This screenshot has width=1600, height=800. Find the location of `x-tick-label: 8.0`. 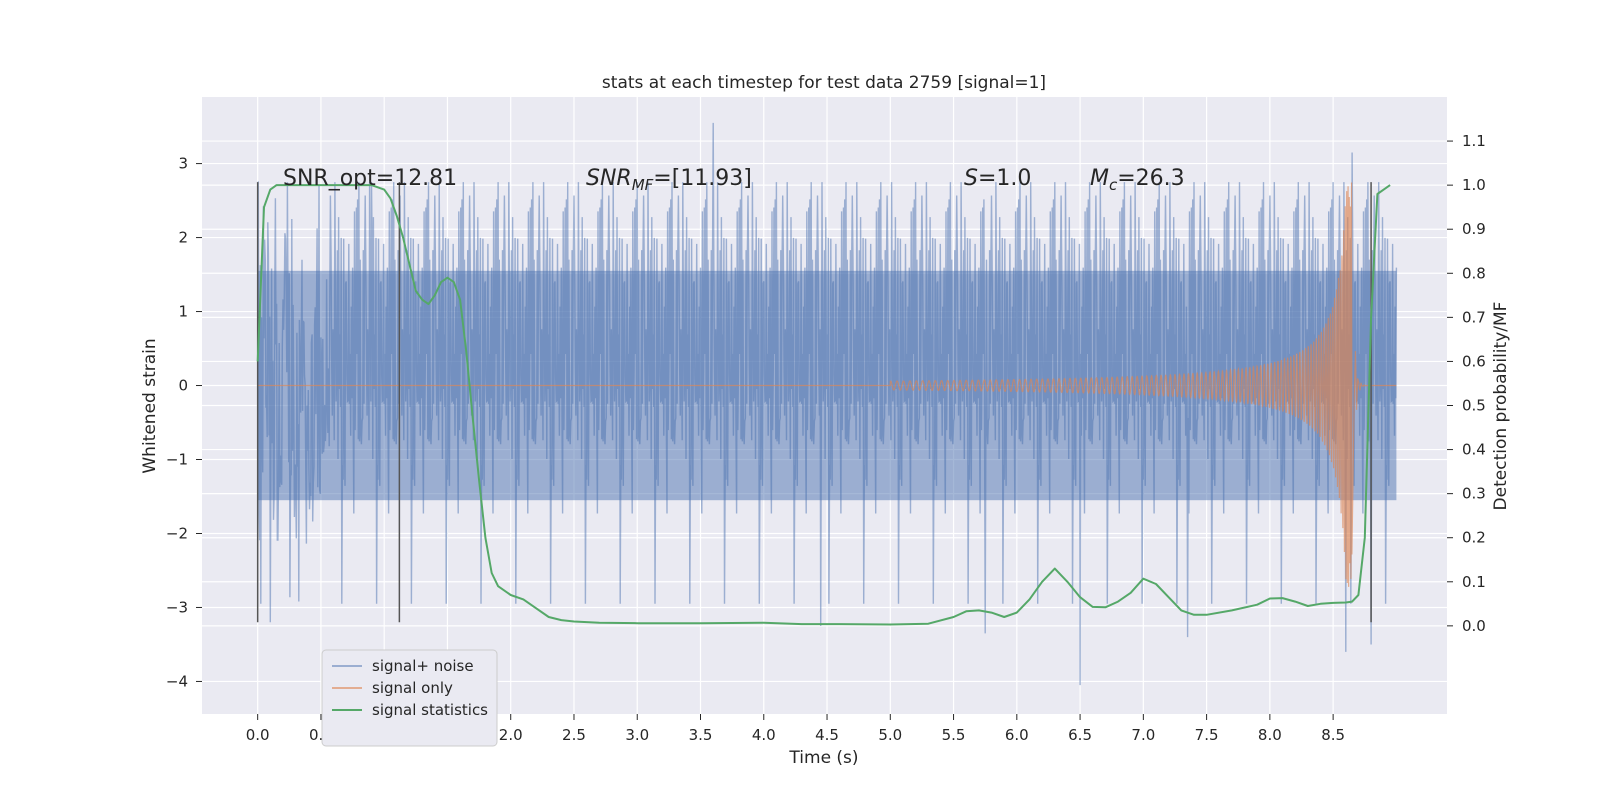

x-tick-label: 8.0 is located at coordinates (1270, 735).